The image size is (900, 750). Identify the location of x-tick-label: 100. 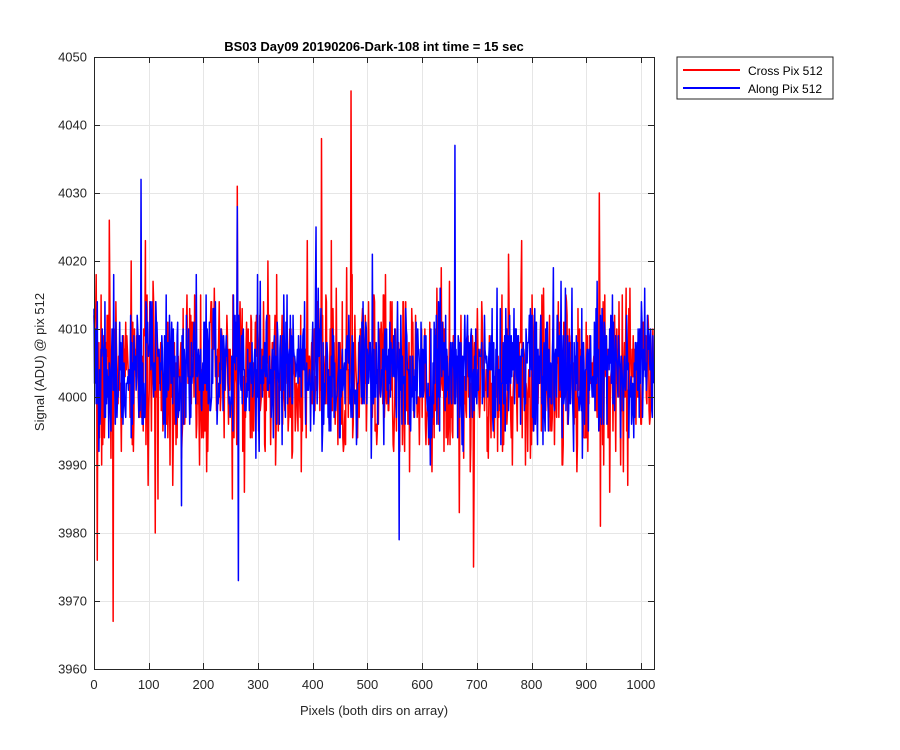
(149, 684).